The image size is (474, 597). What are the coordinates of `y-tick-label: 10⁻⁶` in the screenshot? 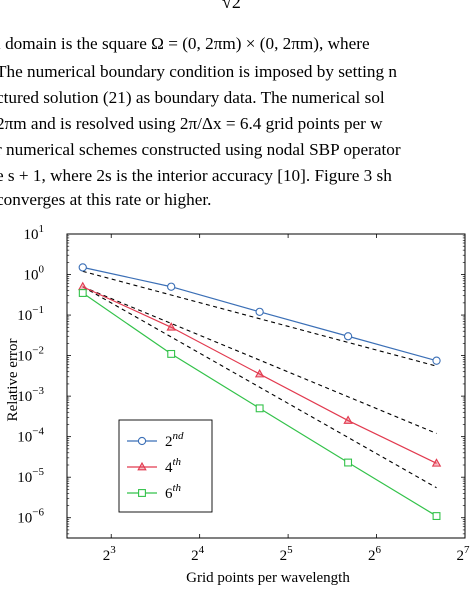 It's located at (30, 517).